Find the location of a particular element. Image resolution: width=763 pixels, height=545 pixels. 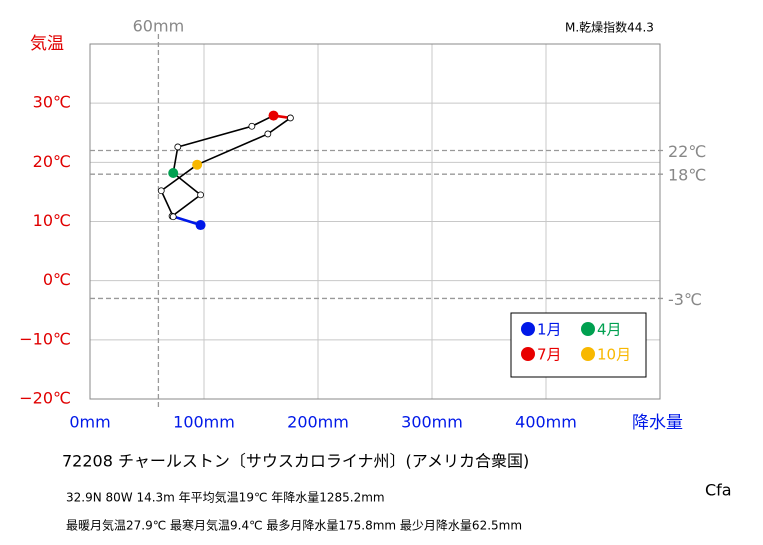

reference-label: -3℃ is located at coordinates (685, 299).